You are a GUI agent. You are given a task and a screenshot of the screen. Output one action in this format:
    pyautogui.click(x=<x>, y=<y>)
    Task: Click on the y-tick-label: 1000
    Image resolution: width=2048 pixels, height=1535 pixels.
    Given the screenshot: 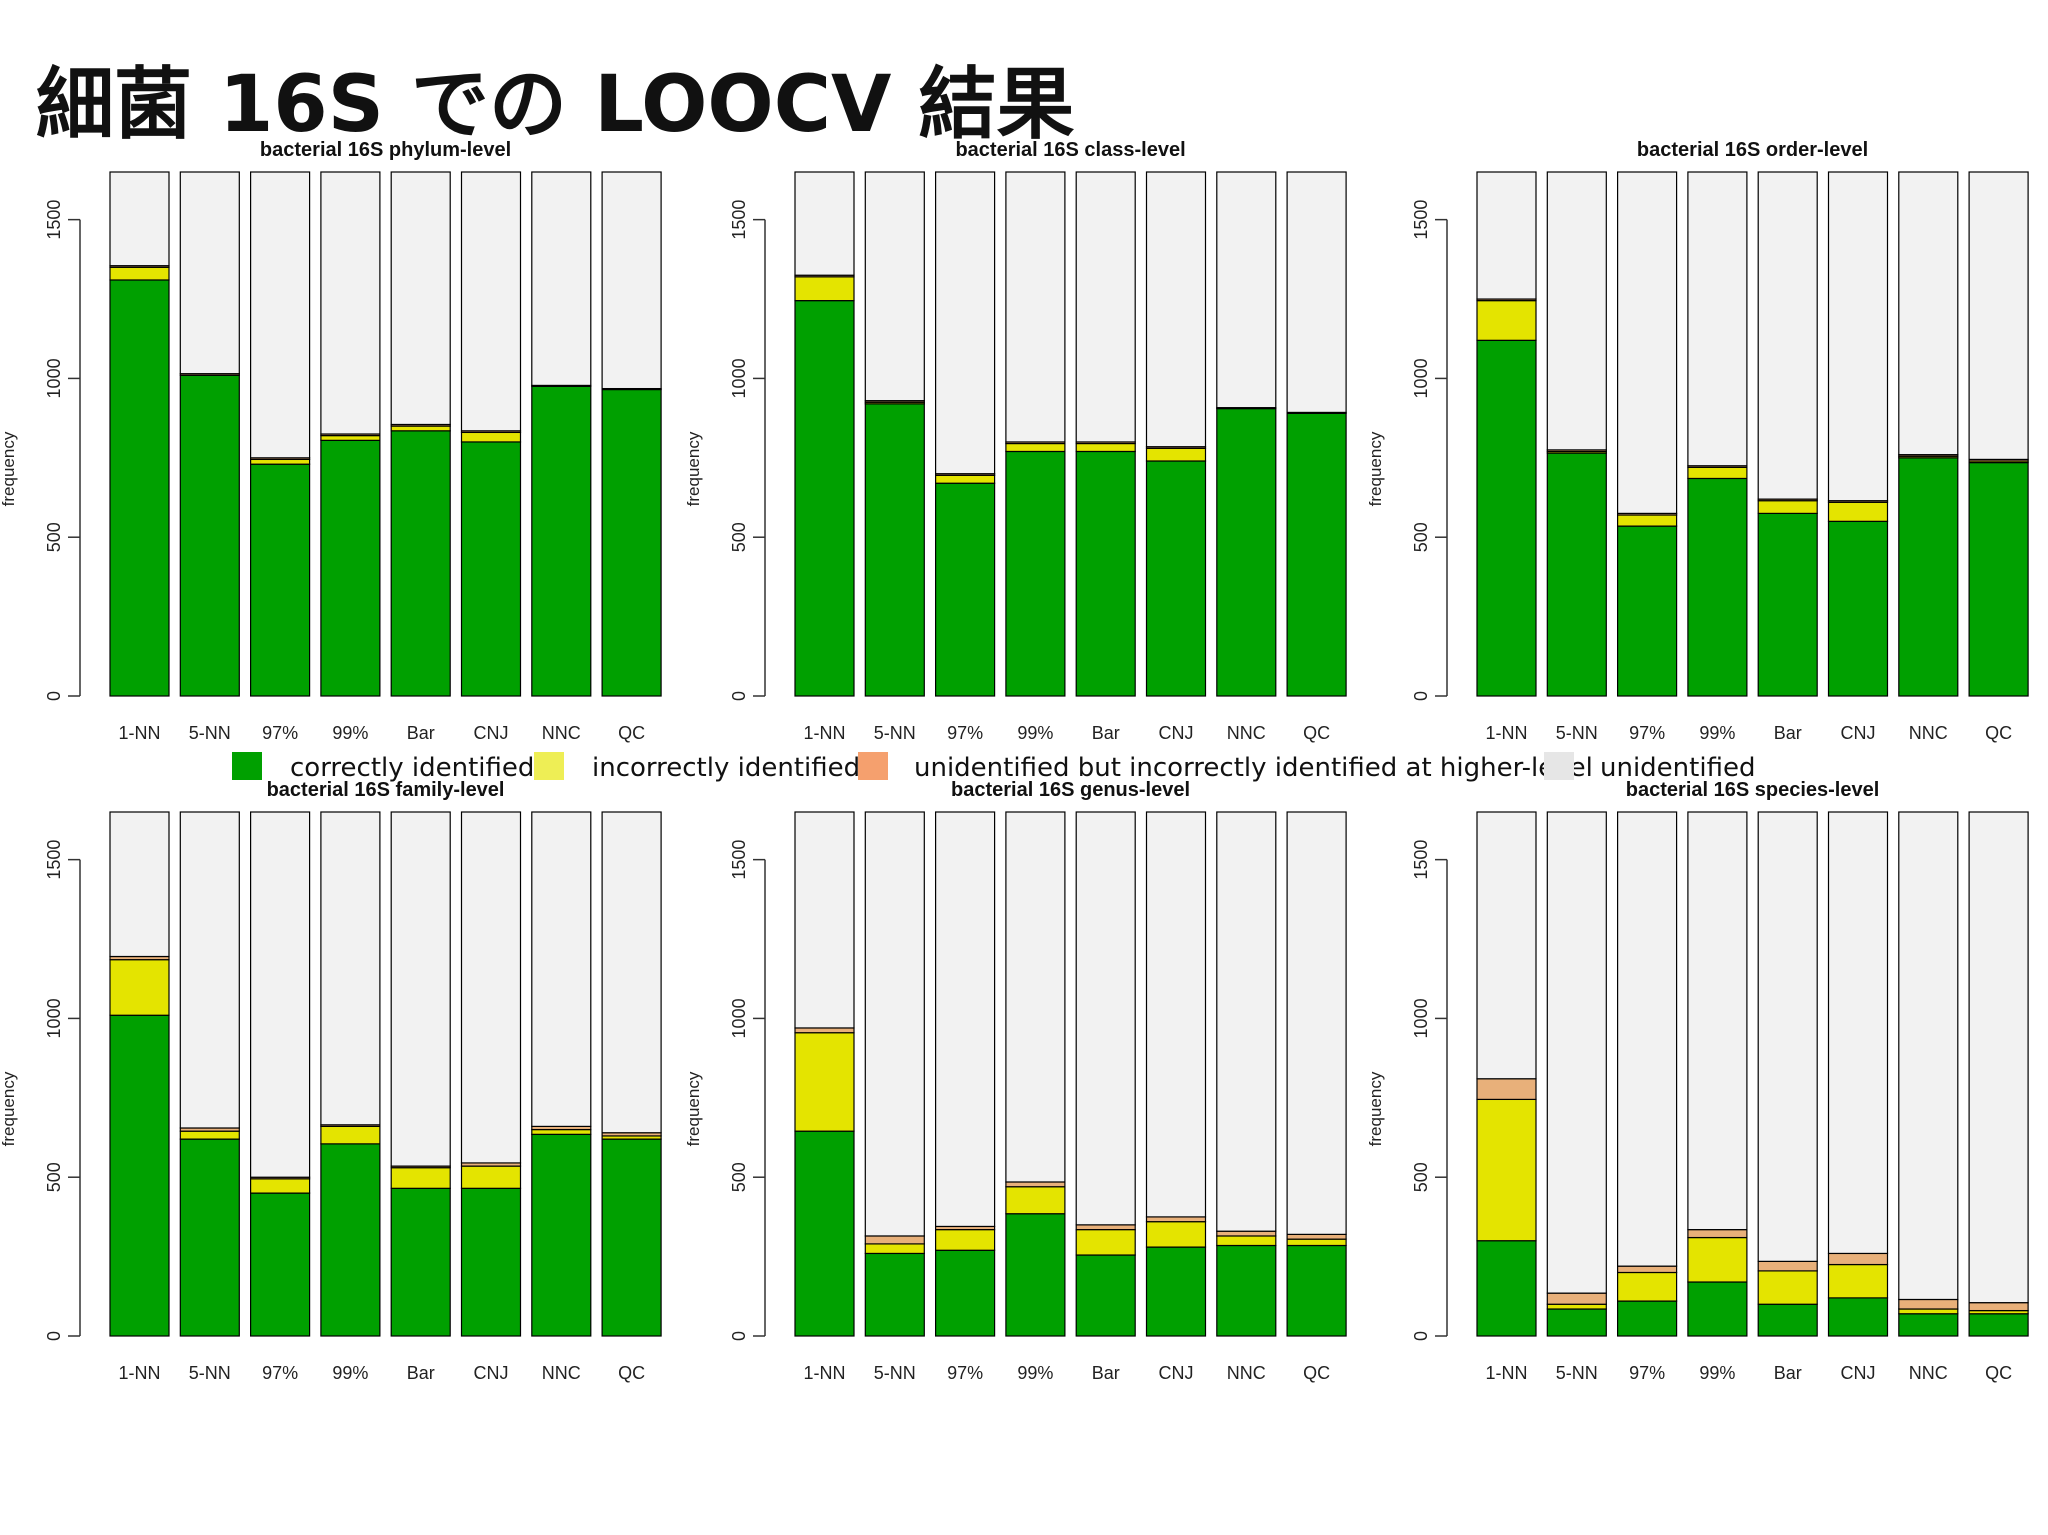 What is the action you would take?
    pyautogui.click(x=54, y=1018)
    